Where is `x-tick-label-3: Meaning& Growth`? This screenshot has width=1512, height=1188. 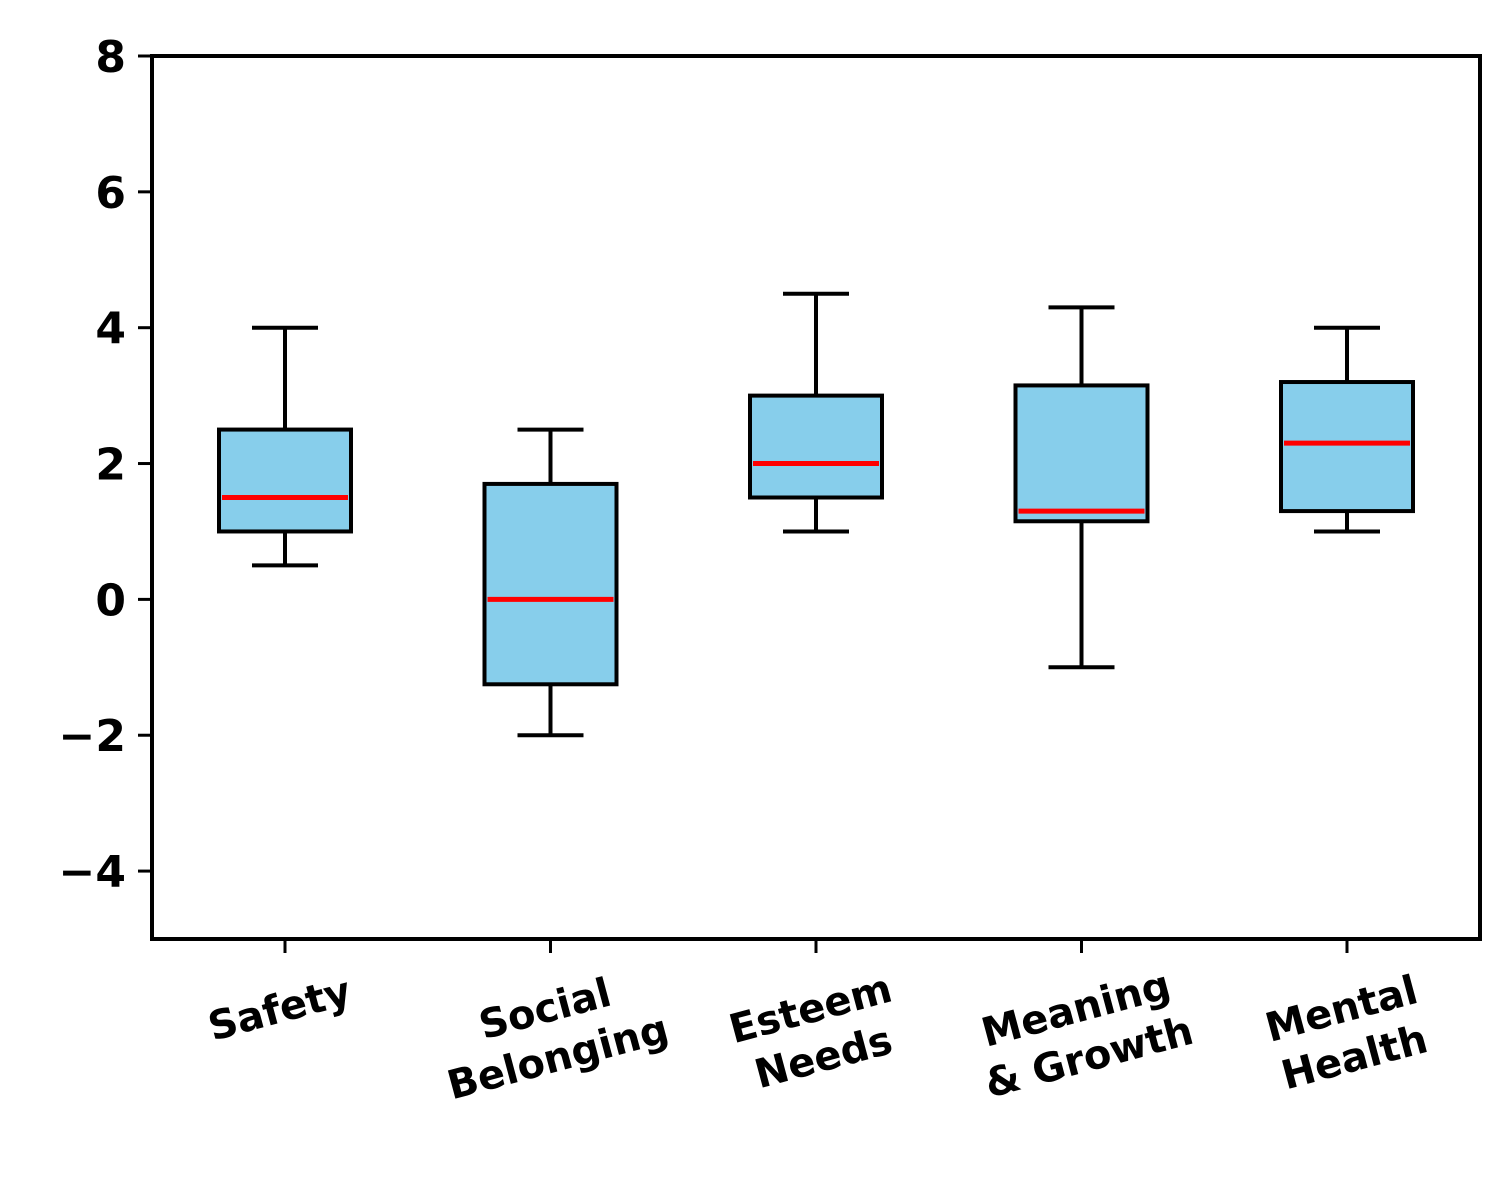 x-tick-label-3: Meaning& Growth is located at coordinates (1087, 1034).